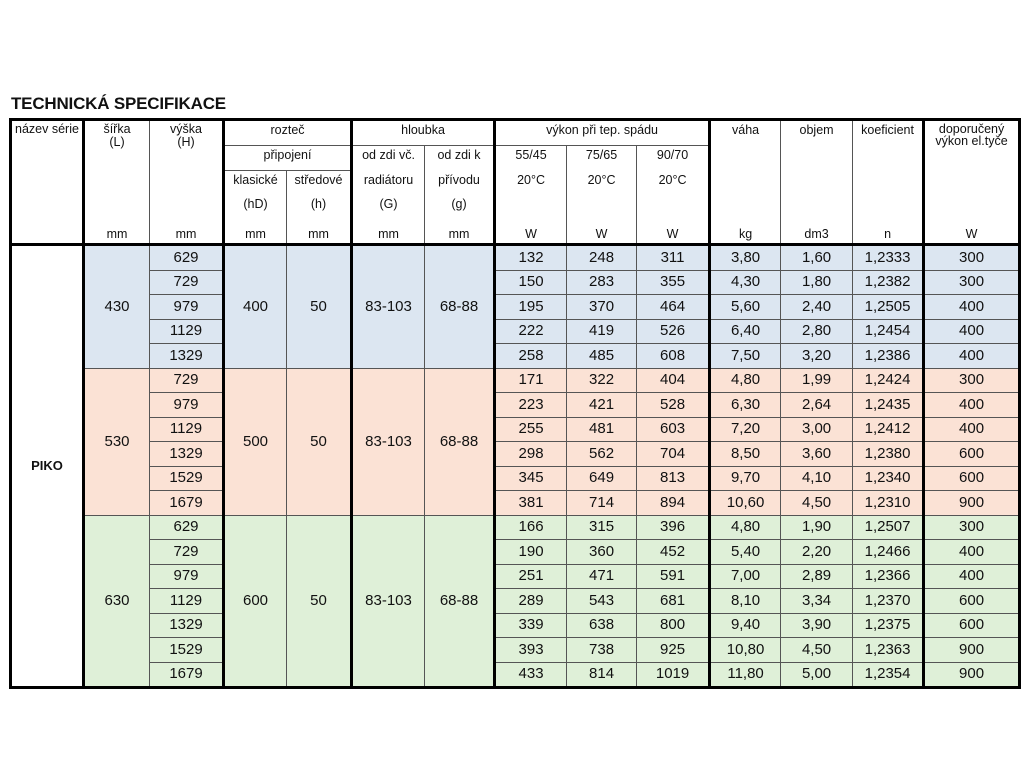 The width and height of the screenshot is (1024, 768). What do you see at coordinates (530, 625) in the screenshot?
I see `cell-p55: 339` at bounding box center [530, 625].